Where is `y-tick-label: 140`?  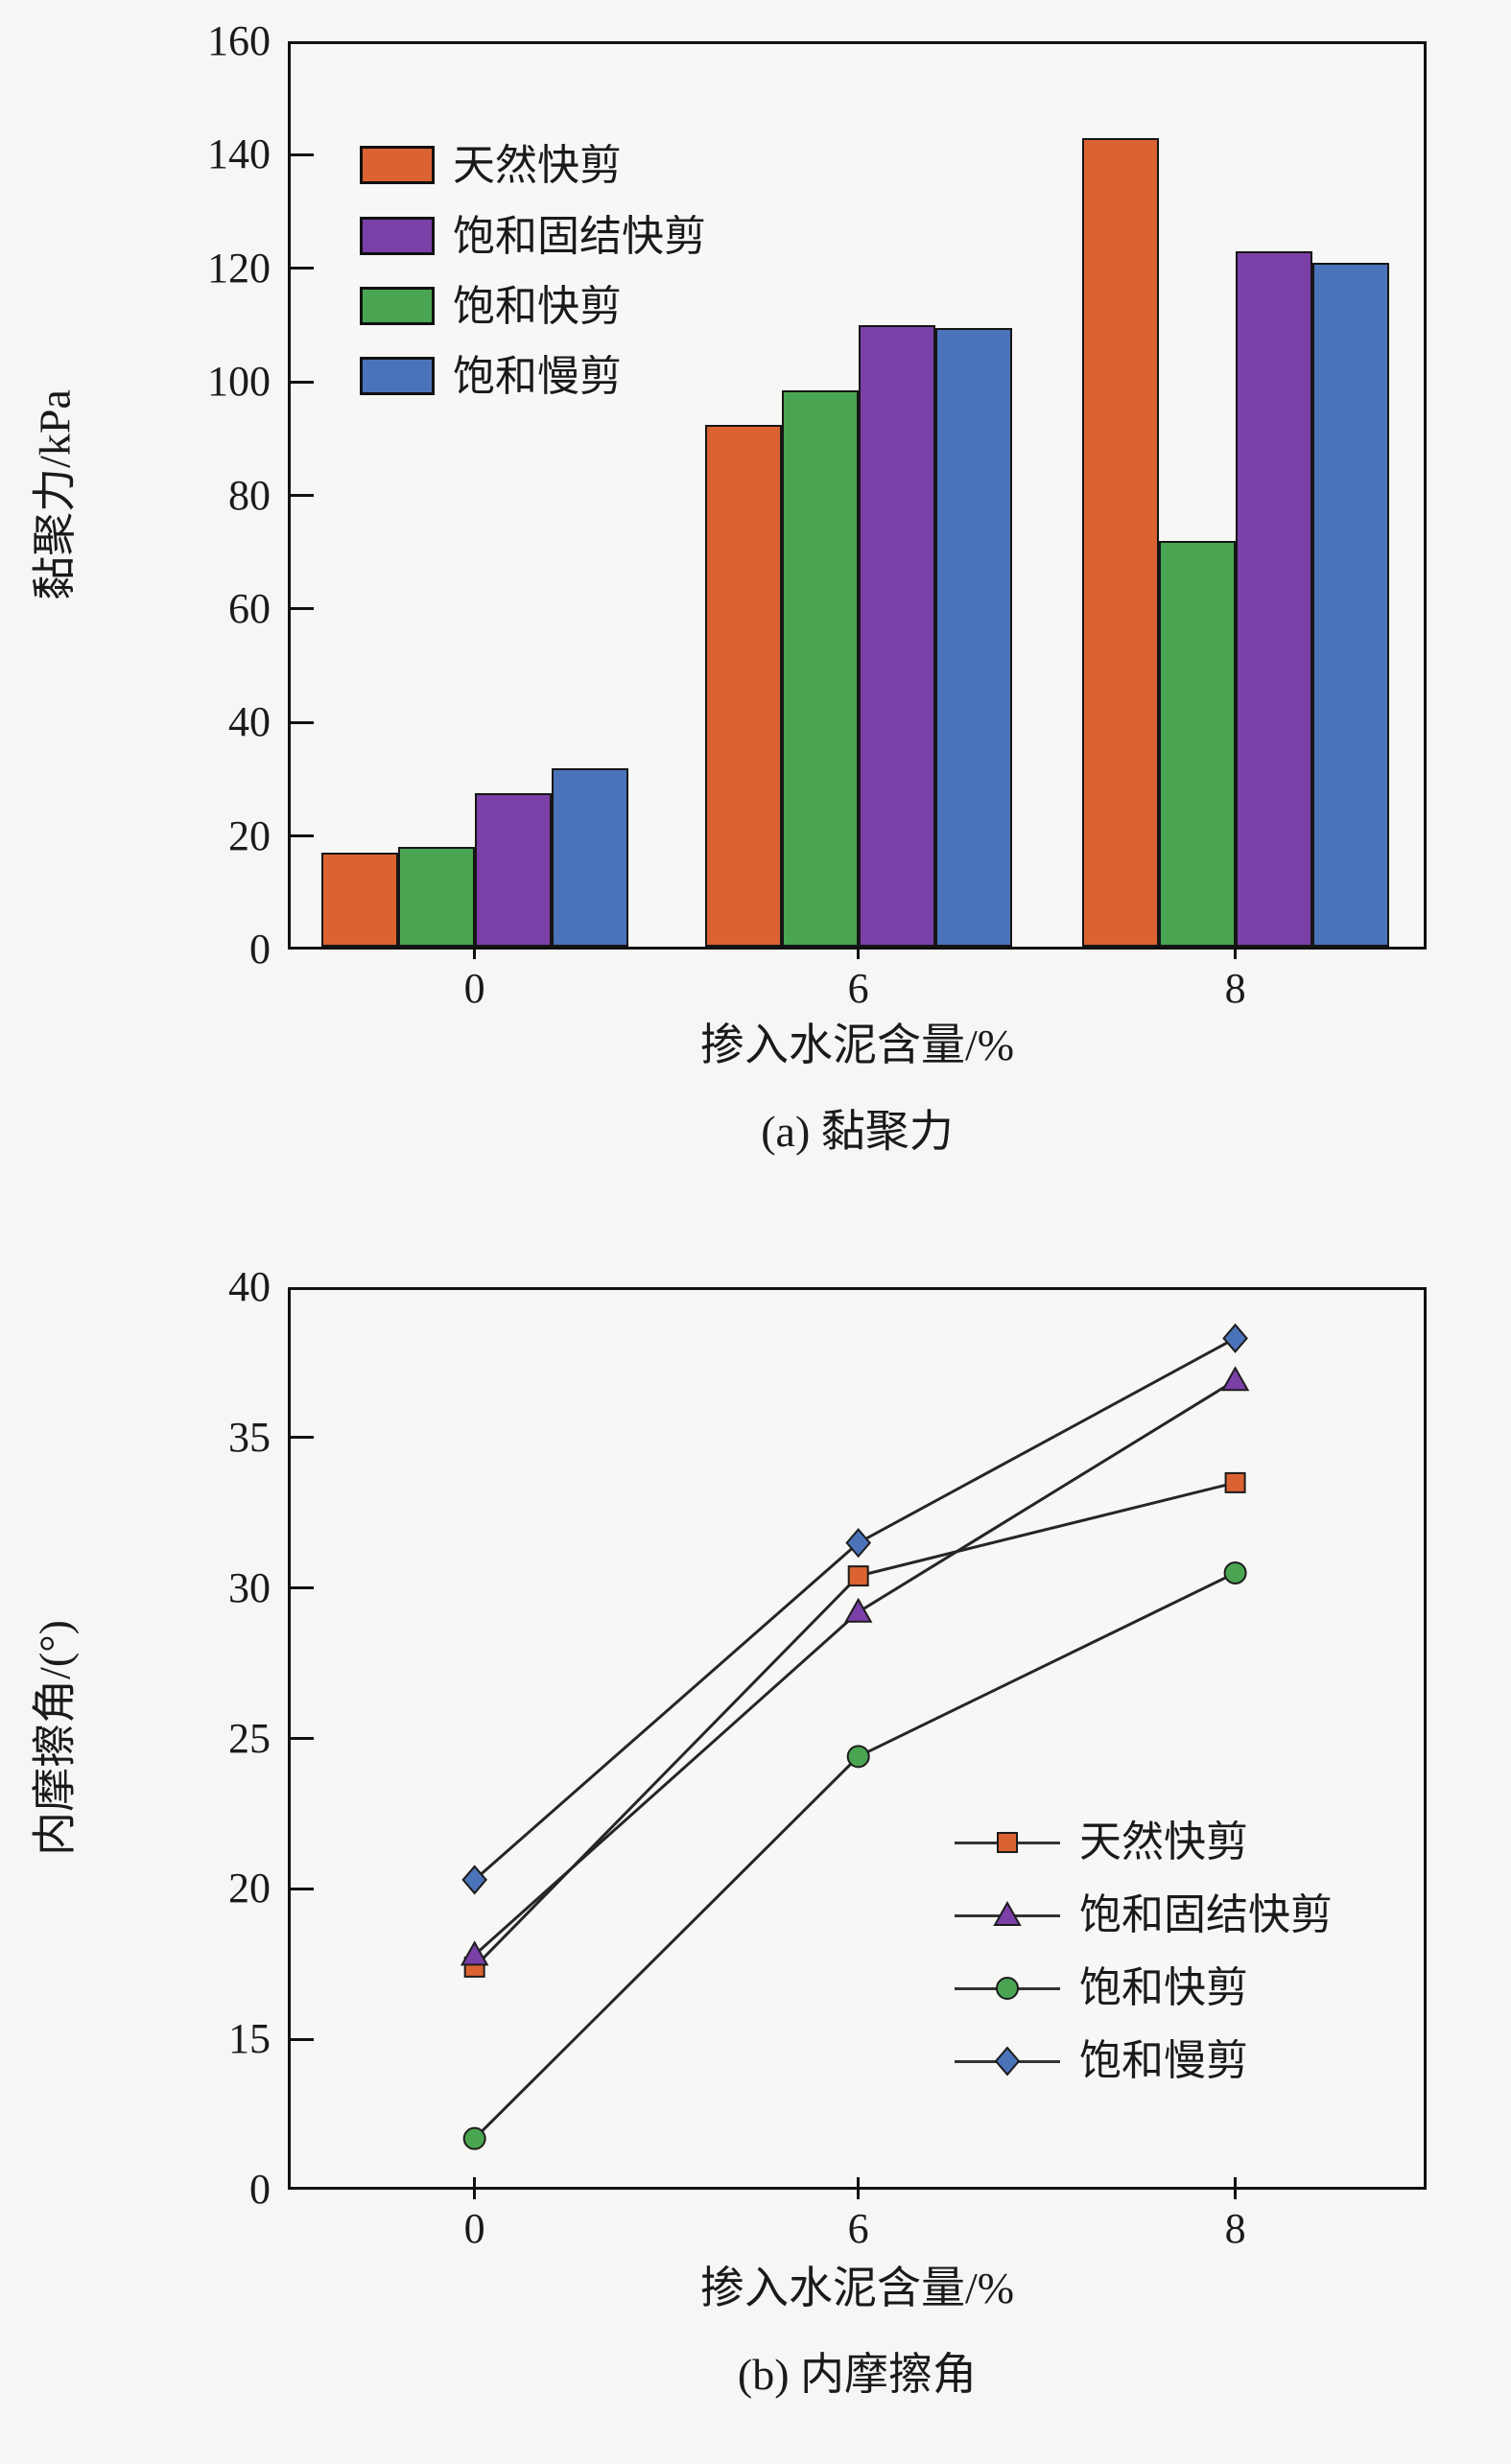 y-tick-label: 140 is located at coordinates (239, 154).